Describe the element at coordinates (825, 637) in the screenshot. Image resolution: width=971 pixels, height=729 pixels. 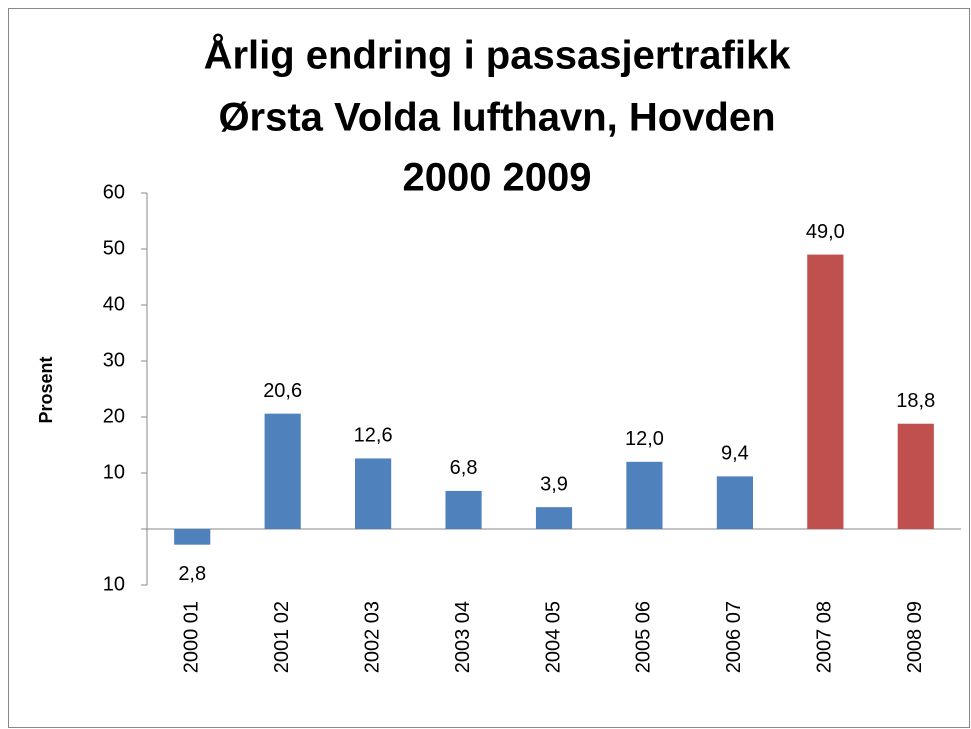
I see `x-tick-label: 2007 08` at that location.